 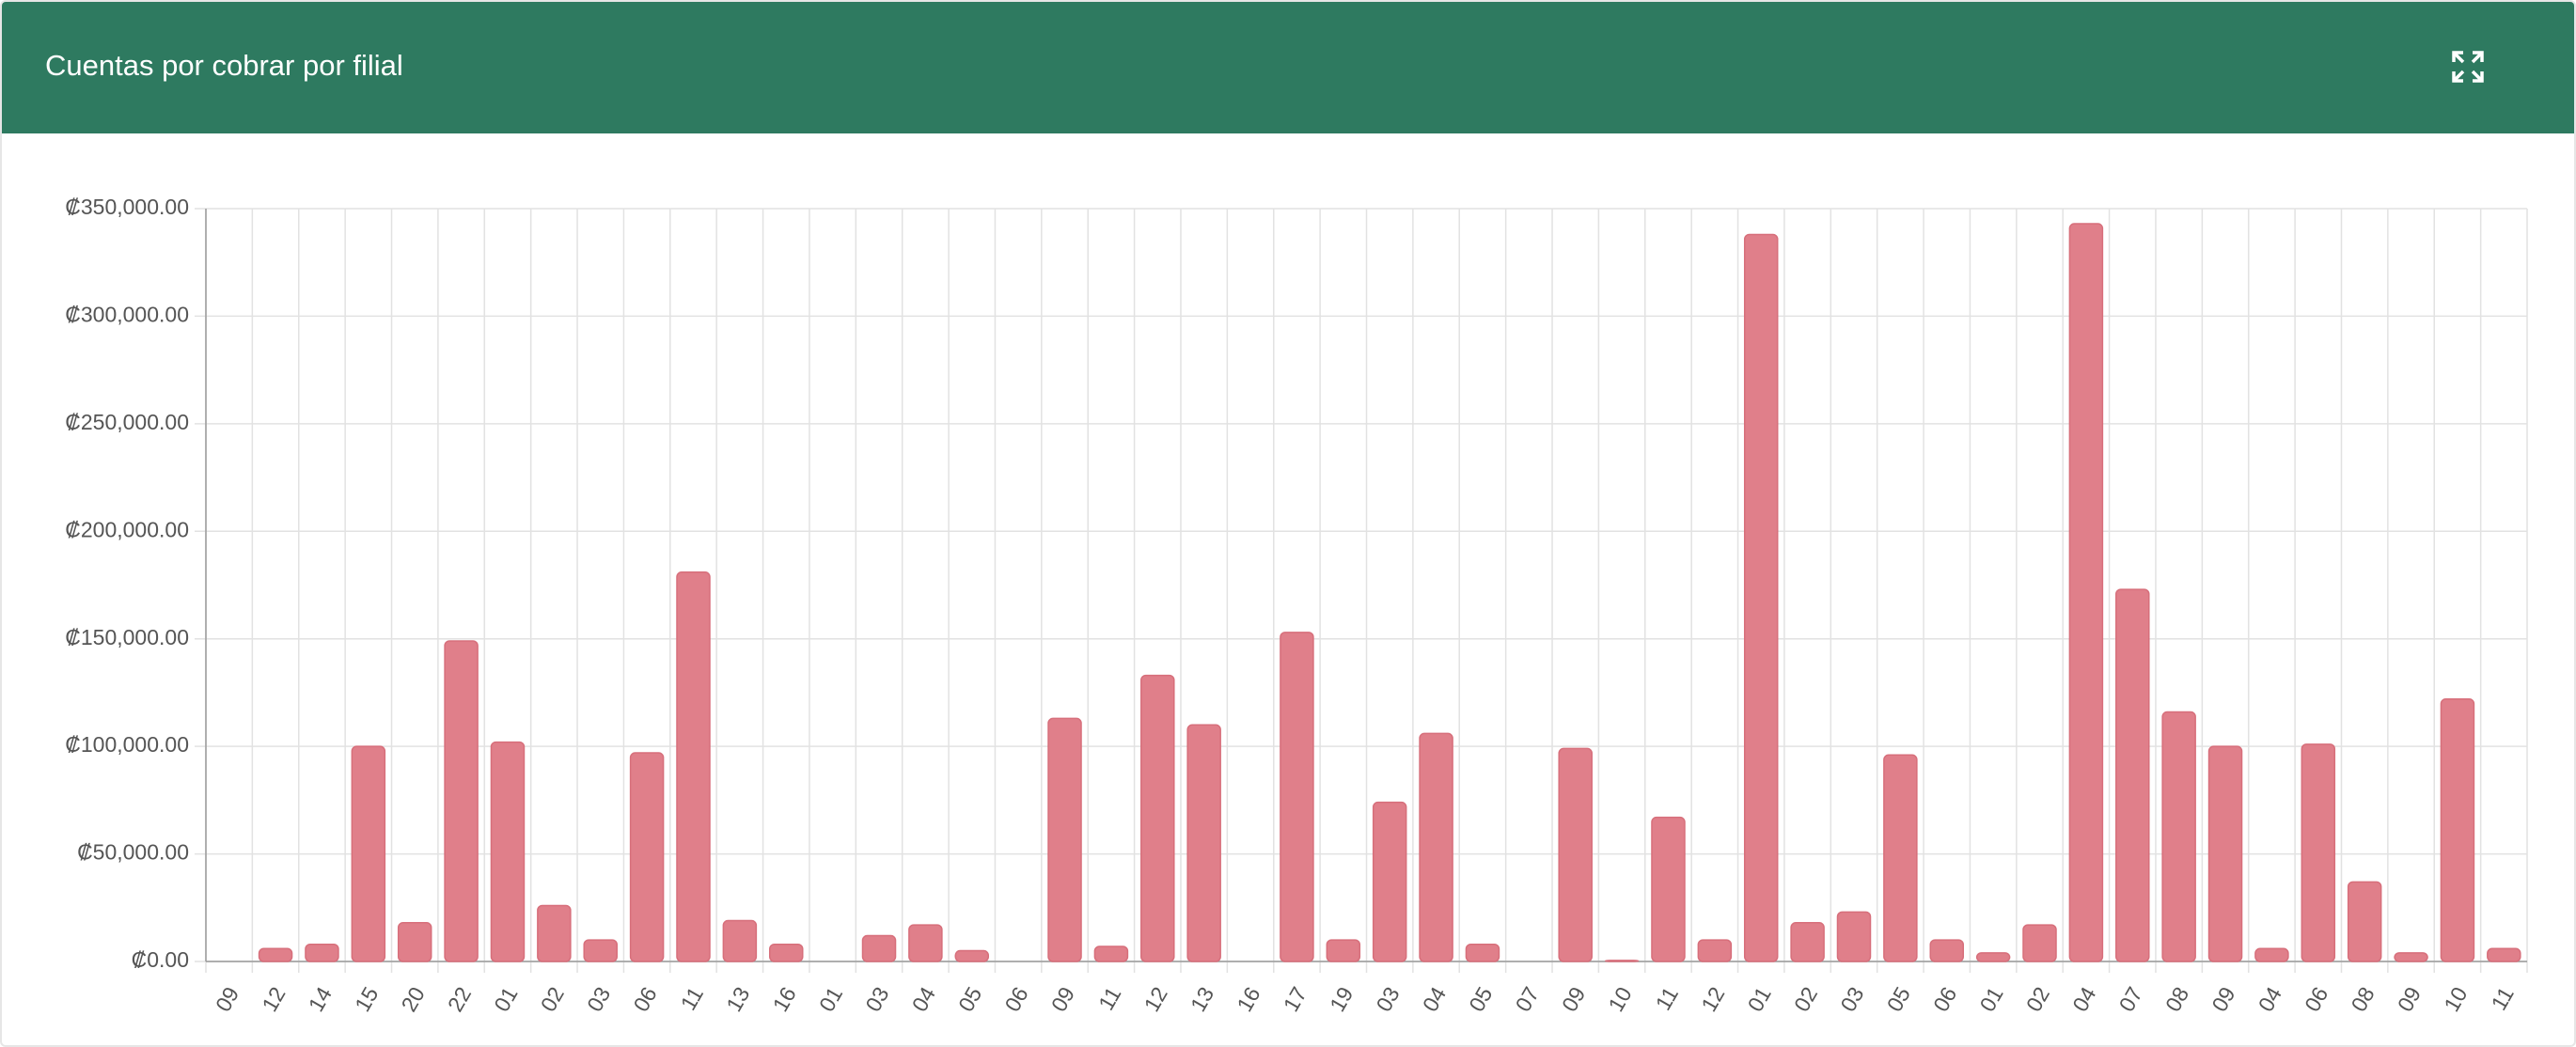 What do you see at coordinates (224, 65) in the screenshot?
I see `title: Cuentas por cobrar por filial` at bounding box center [224, 65].